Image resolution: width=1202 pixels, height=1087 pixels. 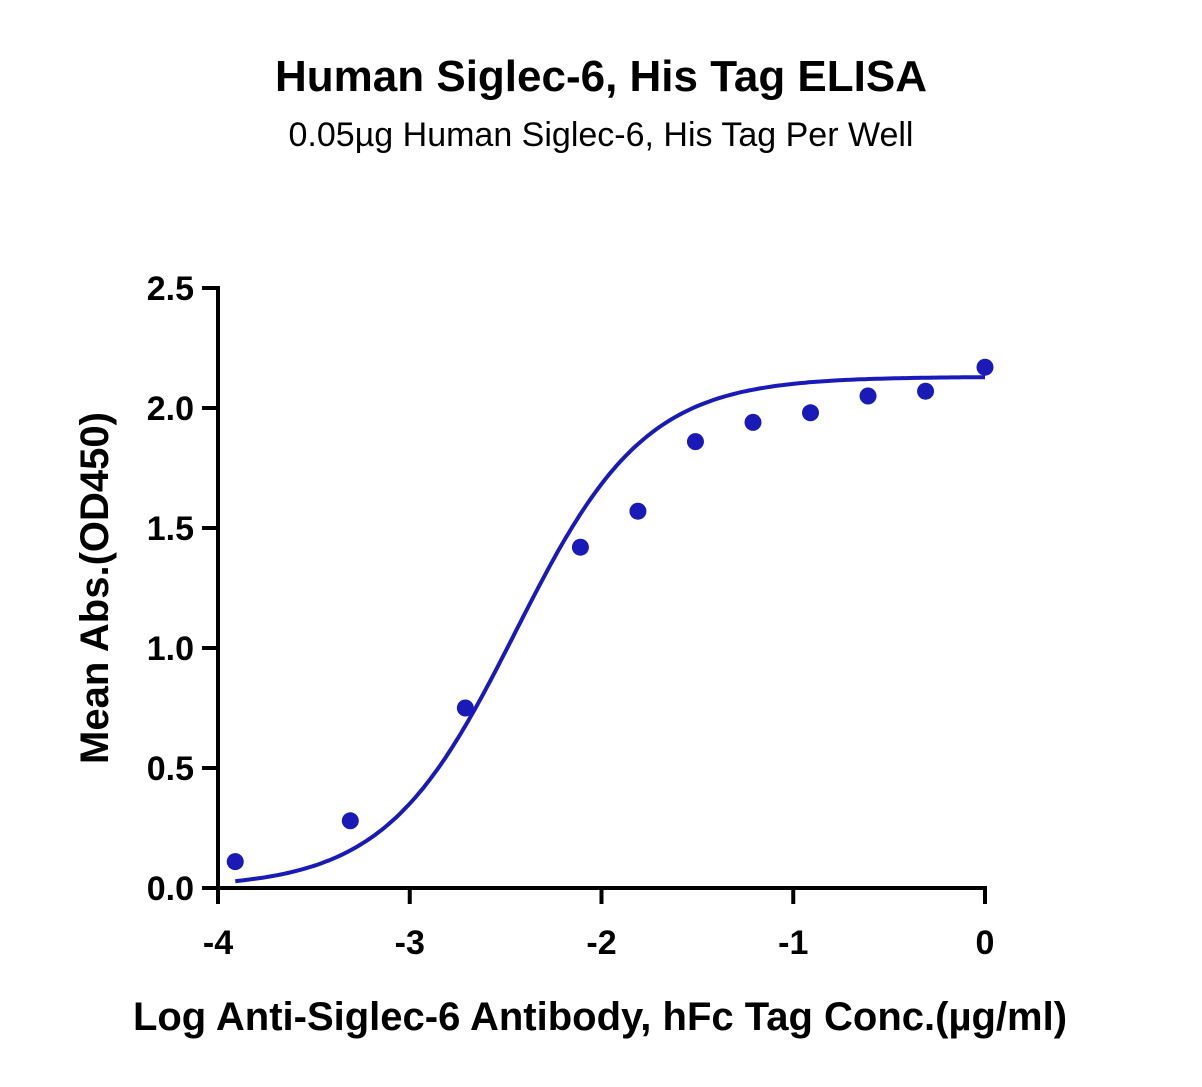 I want to click on x-tick-label: -1, so click(x=793, y=943).